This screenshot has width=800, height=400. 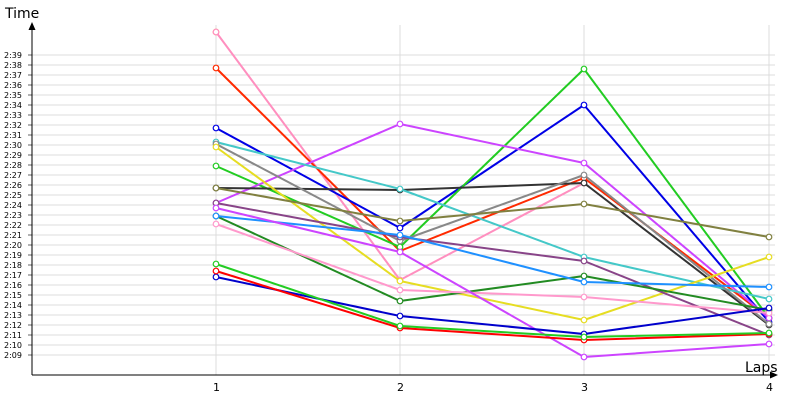 I want to click on x-tick-label: 1, so click(x=216, y=387).